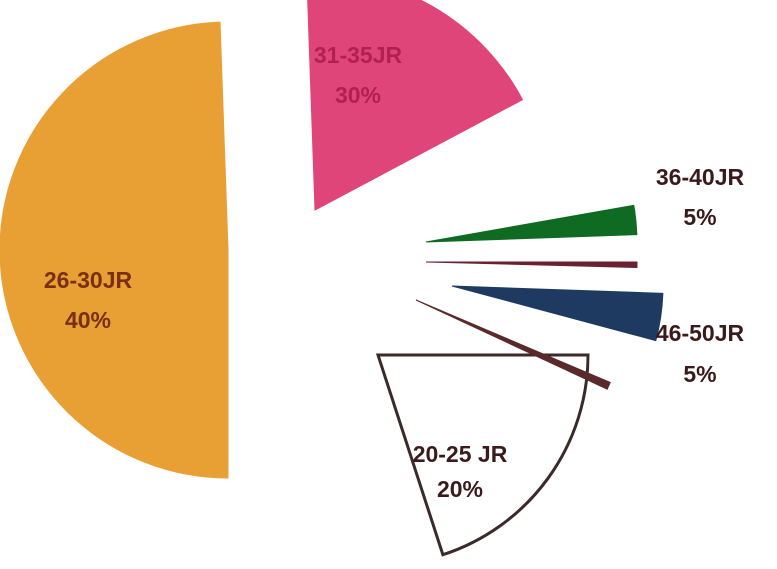 This screenshot has height=569, width=777. I want to click on slice-percent-31-35jr: 30%, so click(358, 95).